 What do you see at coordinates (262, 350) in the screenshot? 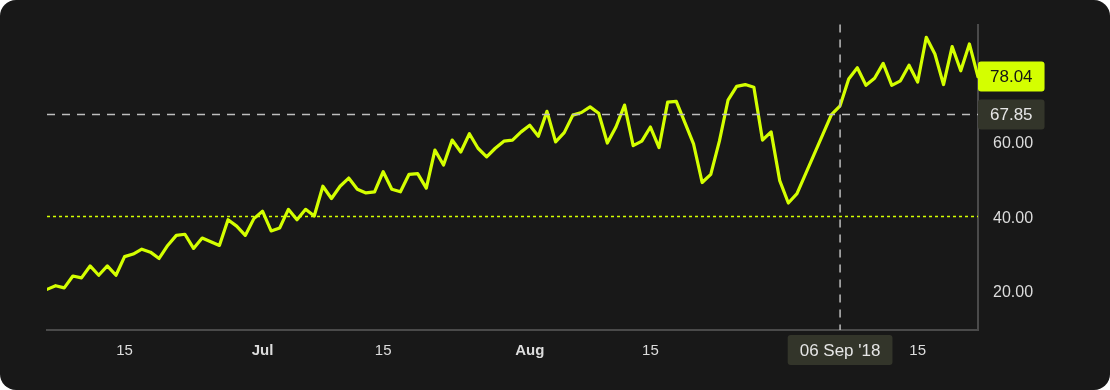
I see `x-tick-label: Jul` at bounding box center [262, 350].